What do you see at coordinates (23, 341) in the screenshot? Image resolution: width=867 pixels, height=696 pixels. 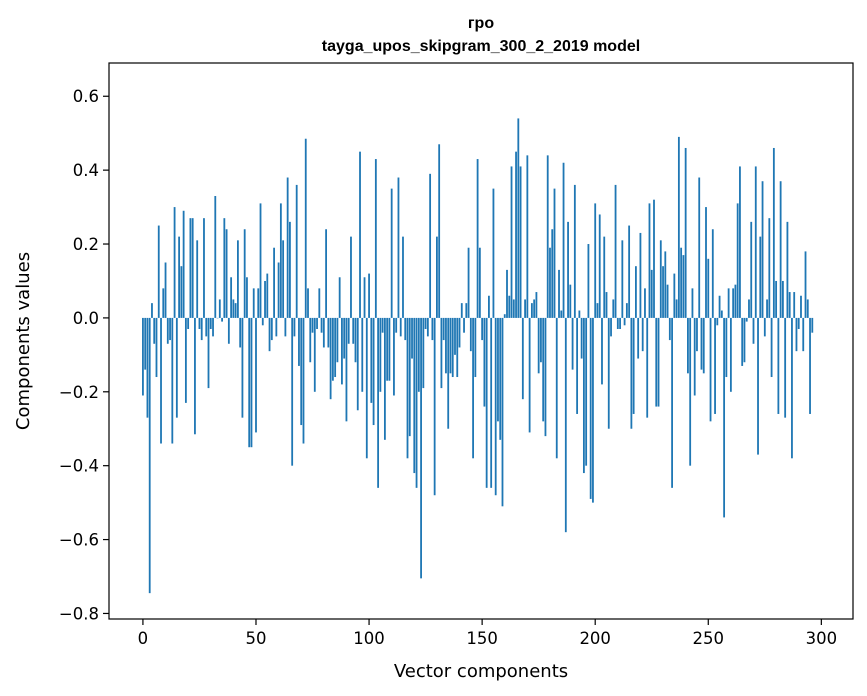 I see `y-axis-label: Components values` at bounding box center [23, 341].